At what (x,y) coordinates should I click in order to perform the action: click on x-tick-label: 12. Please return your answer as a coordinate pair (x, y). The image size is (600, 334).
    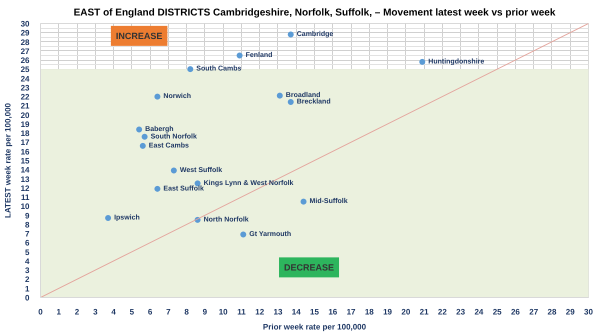
    Looking at the image, I should click on (260, 312).